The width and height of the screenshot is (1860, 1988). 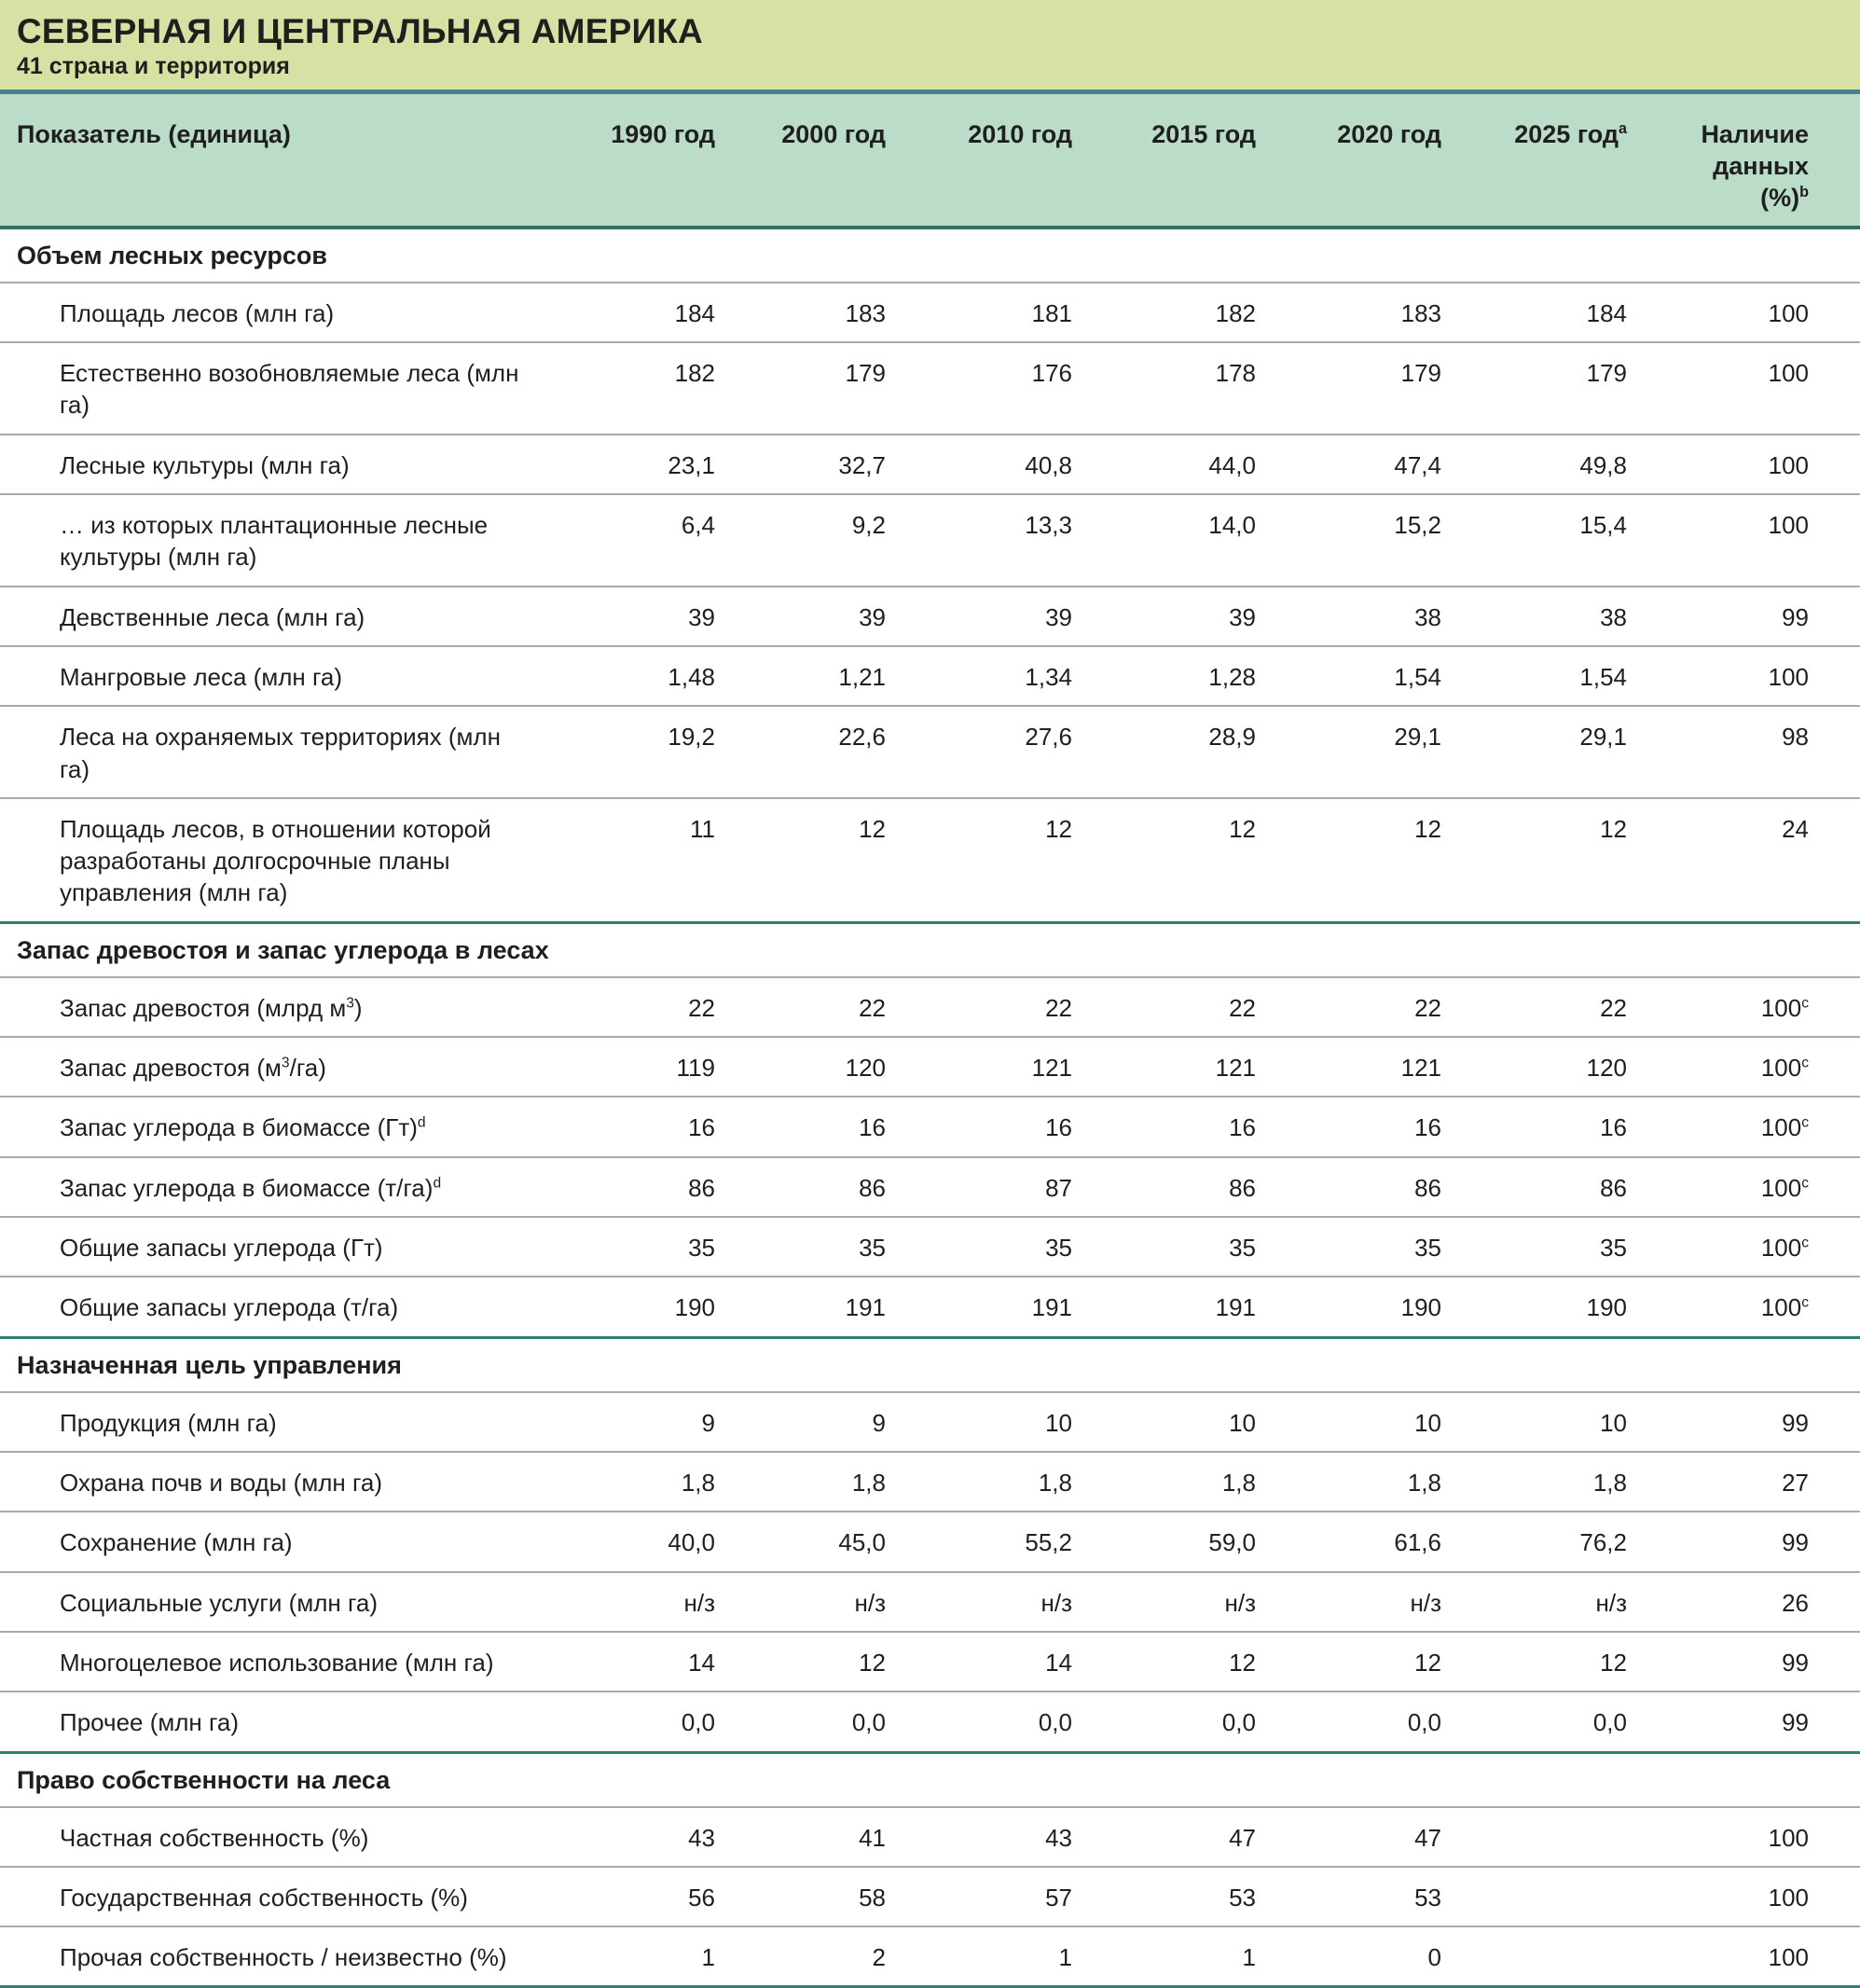 I want to click on value-cell: 0,0, so click(x=1164, y=1722).